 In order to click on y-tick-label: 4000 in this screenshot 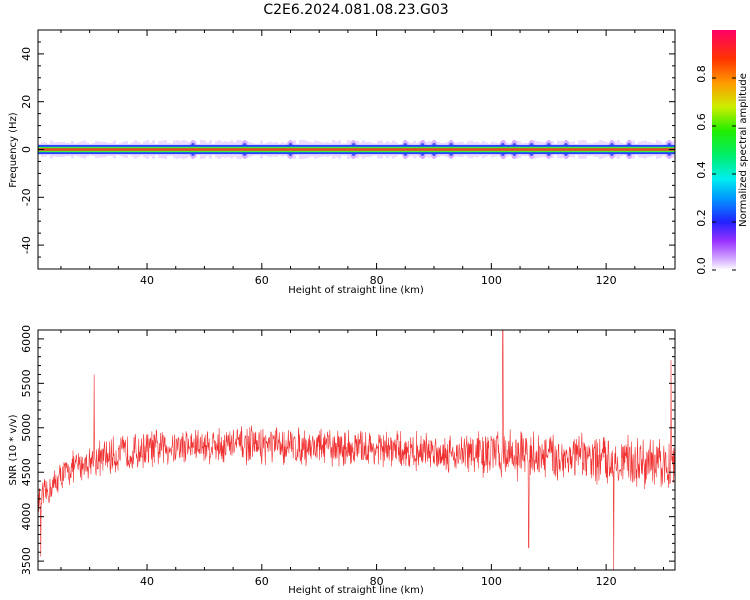, I will do `click(26, 517)`.